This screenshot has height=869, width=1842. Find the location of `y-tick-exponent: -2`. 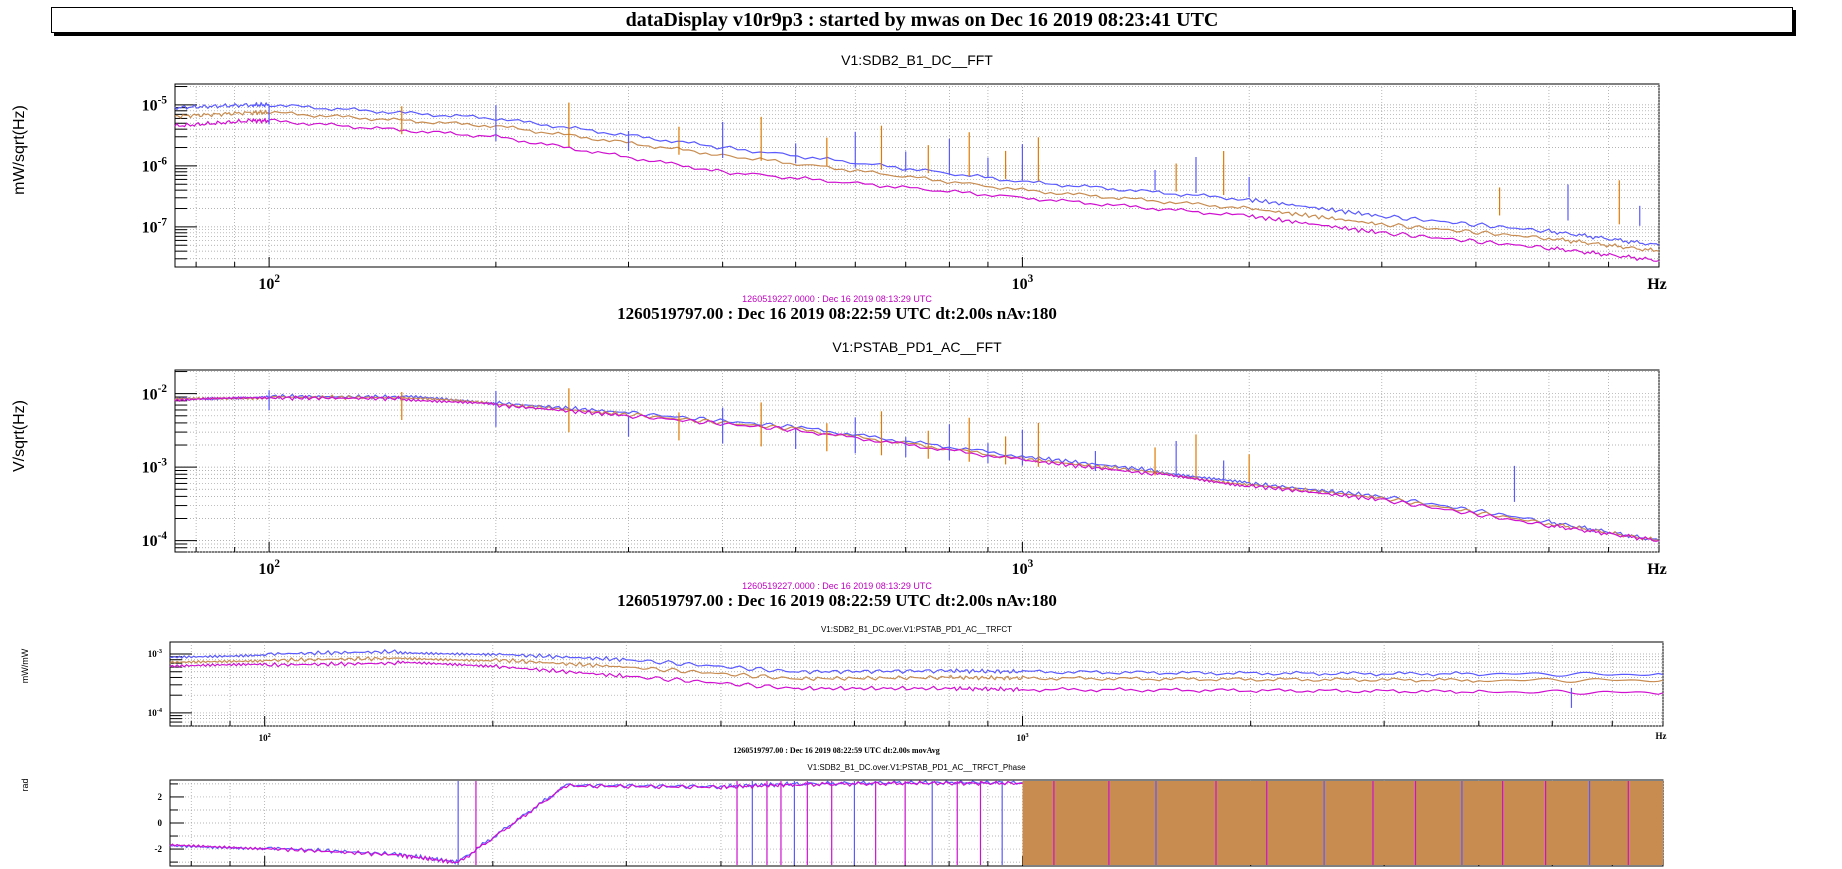

y-tick-exponent: -2 is located at coordinates (163, 389).